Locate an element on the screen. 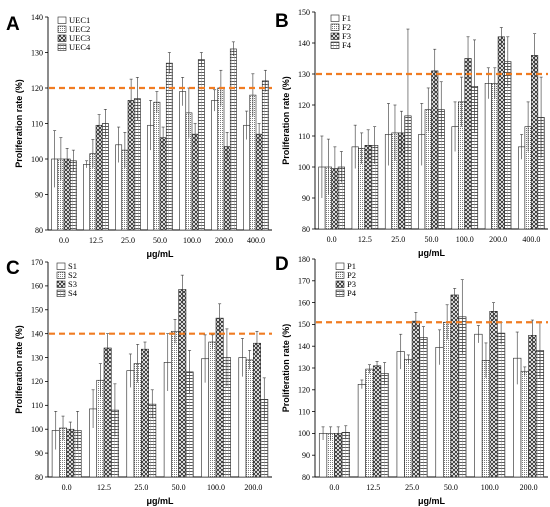 Image resolution: width=550 pixels, height=507 pixels. legend-label: P4 is located at coordinates (352, 293).